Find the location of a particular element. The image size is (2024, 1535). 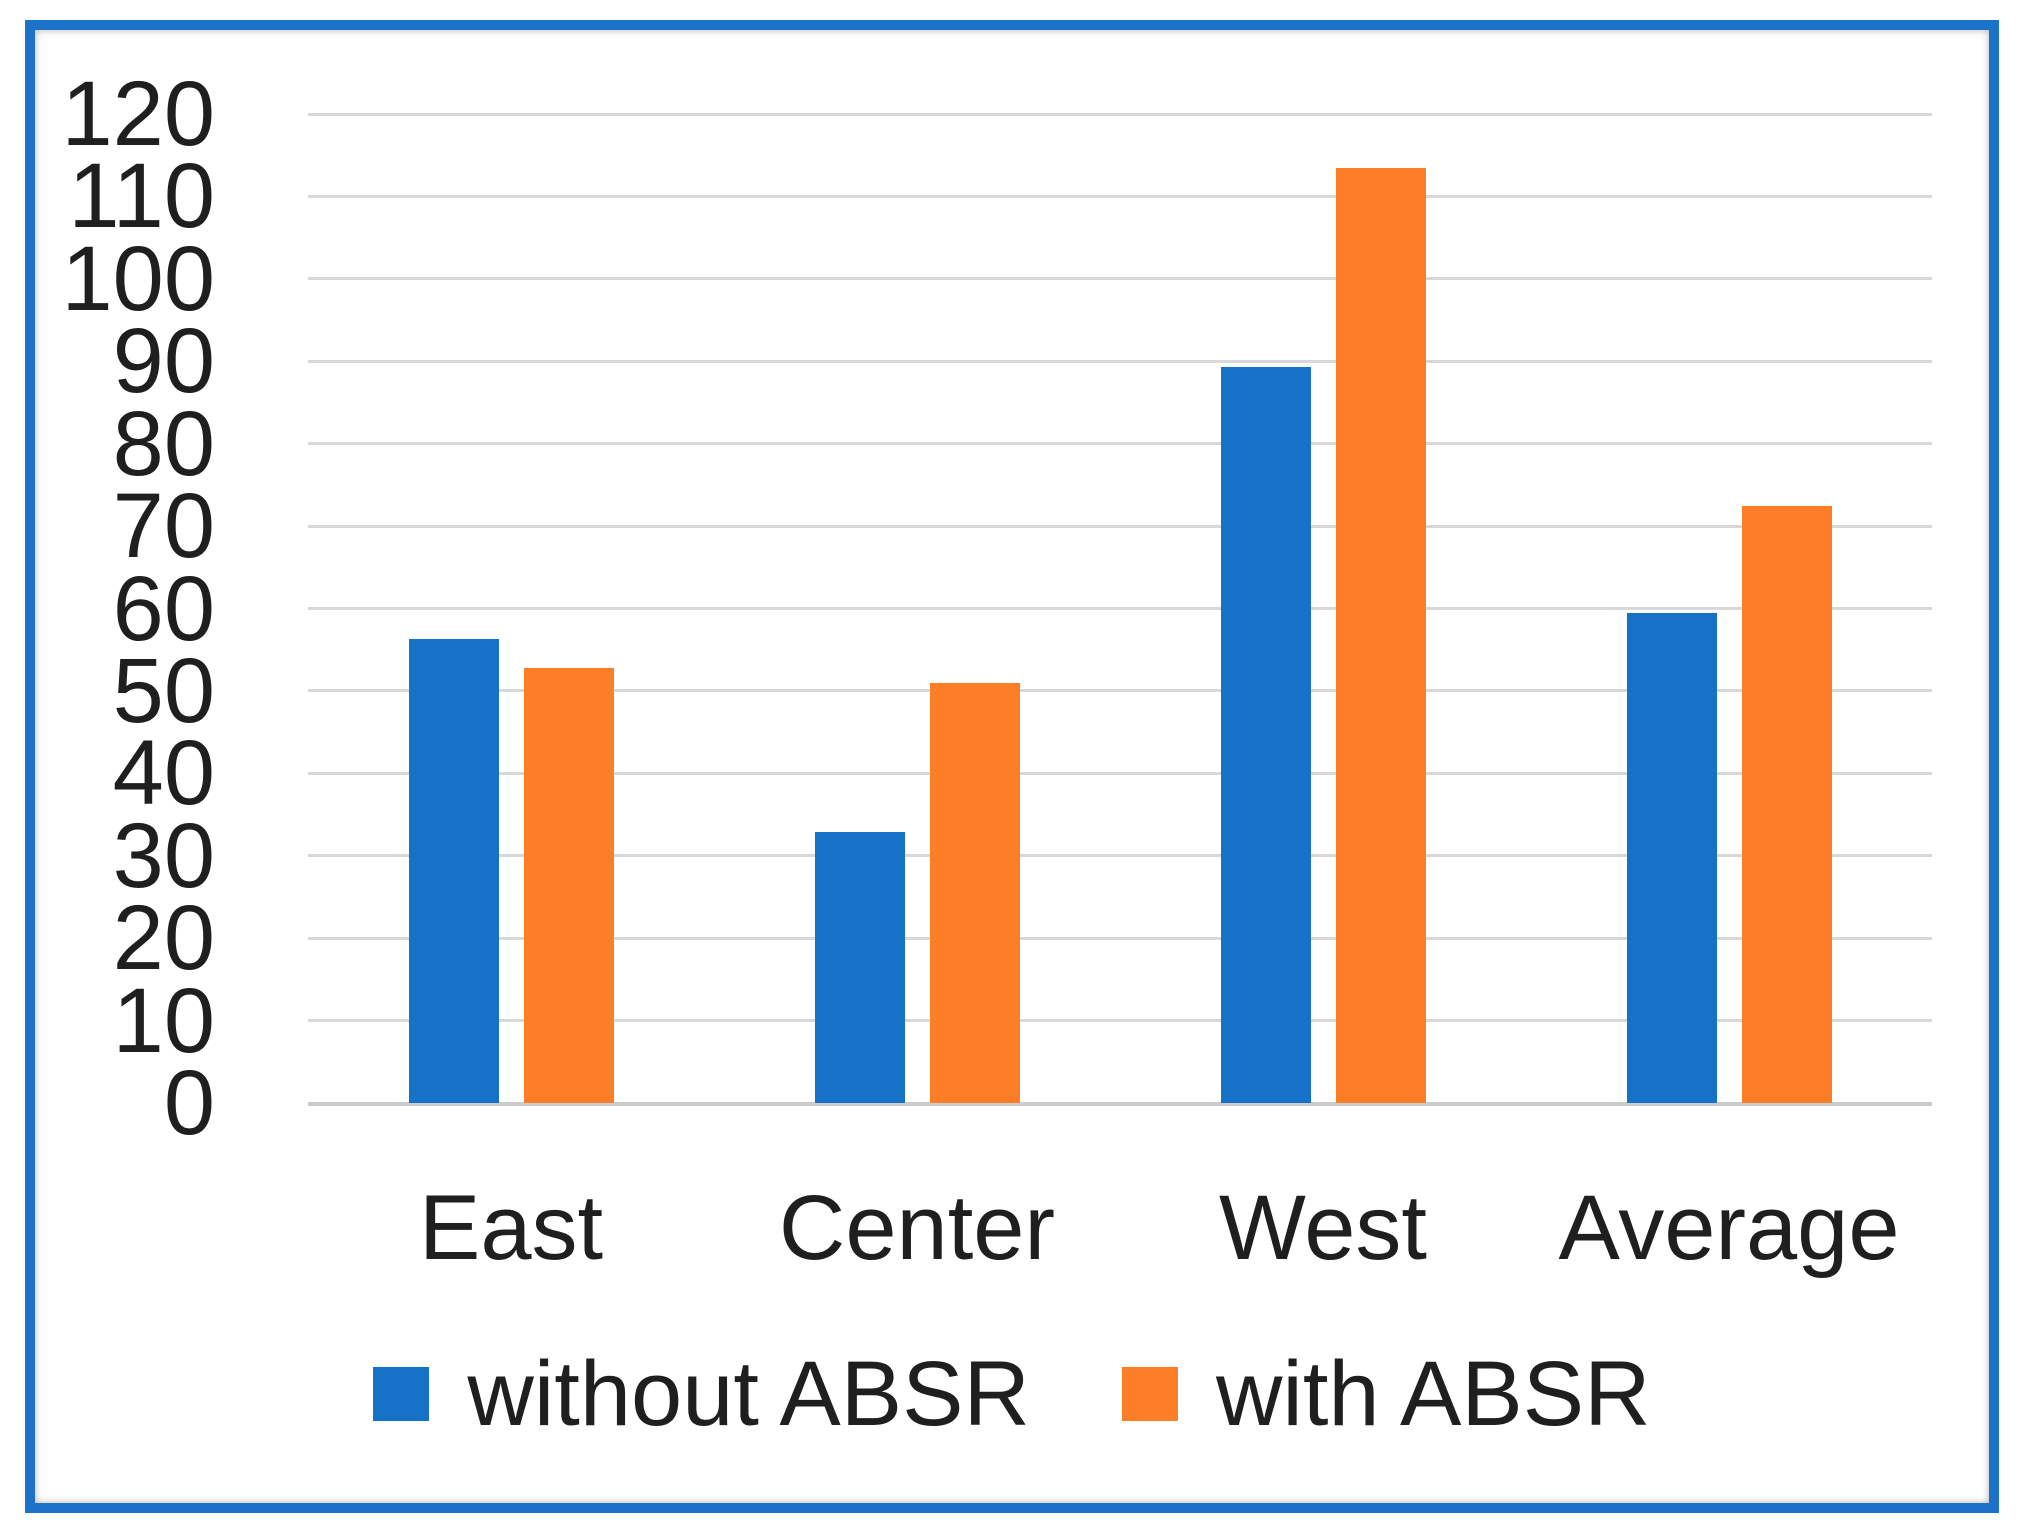

y-axis-labels: 0 10 20 30 40 50 60 70 80 90 100 110 120 is located at coordinates (128, 608).